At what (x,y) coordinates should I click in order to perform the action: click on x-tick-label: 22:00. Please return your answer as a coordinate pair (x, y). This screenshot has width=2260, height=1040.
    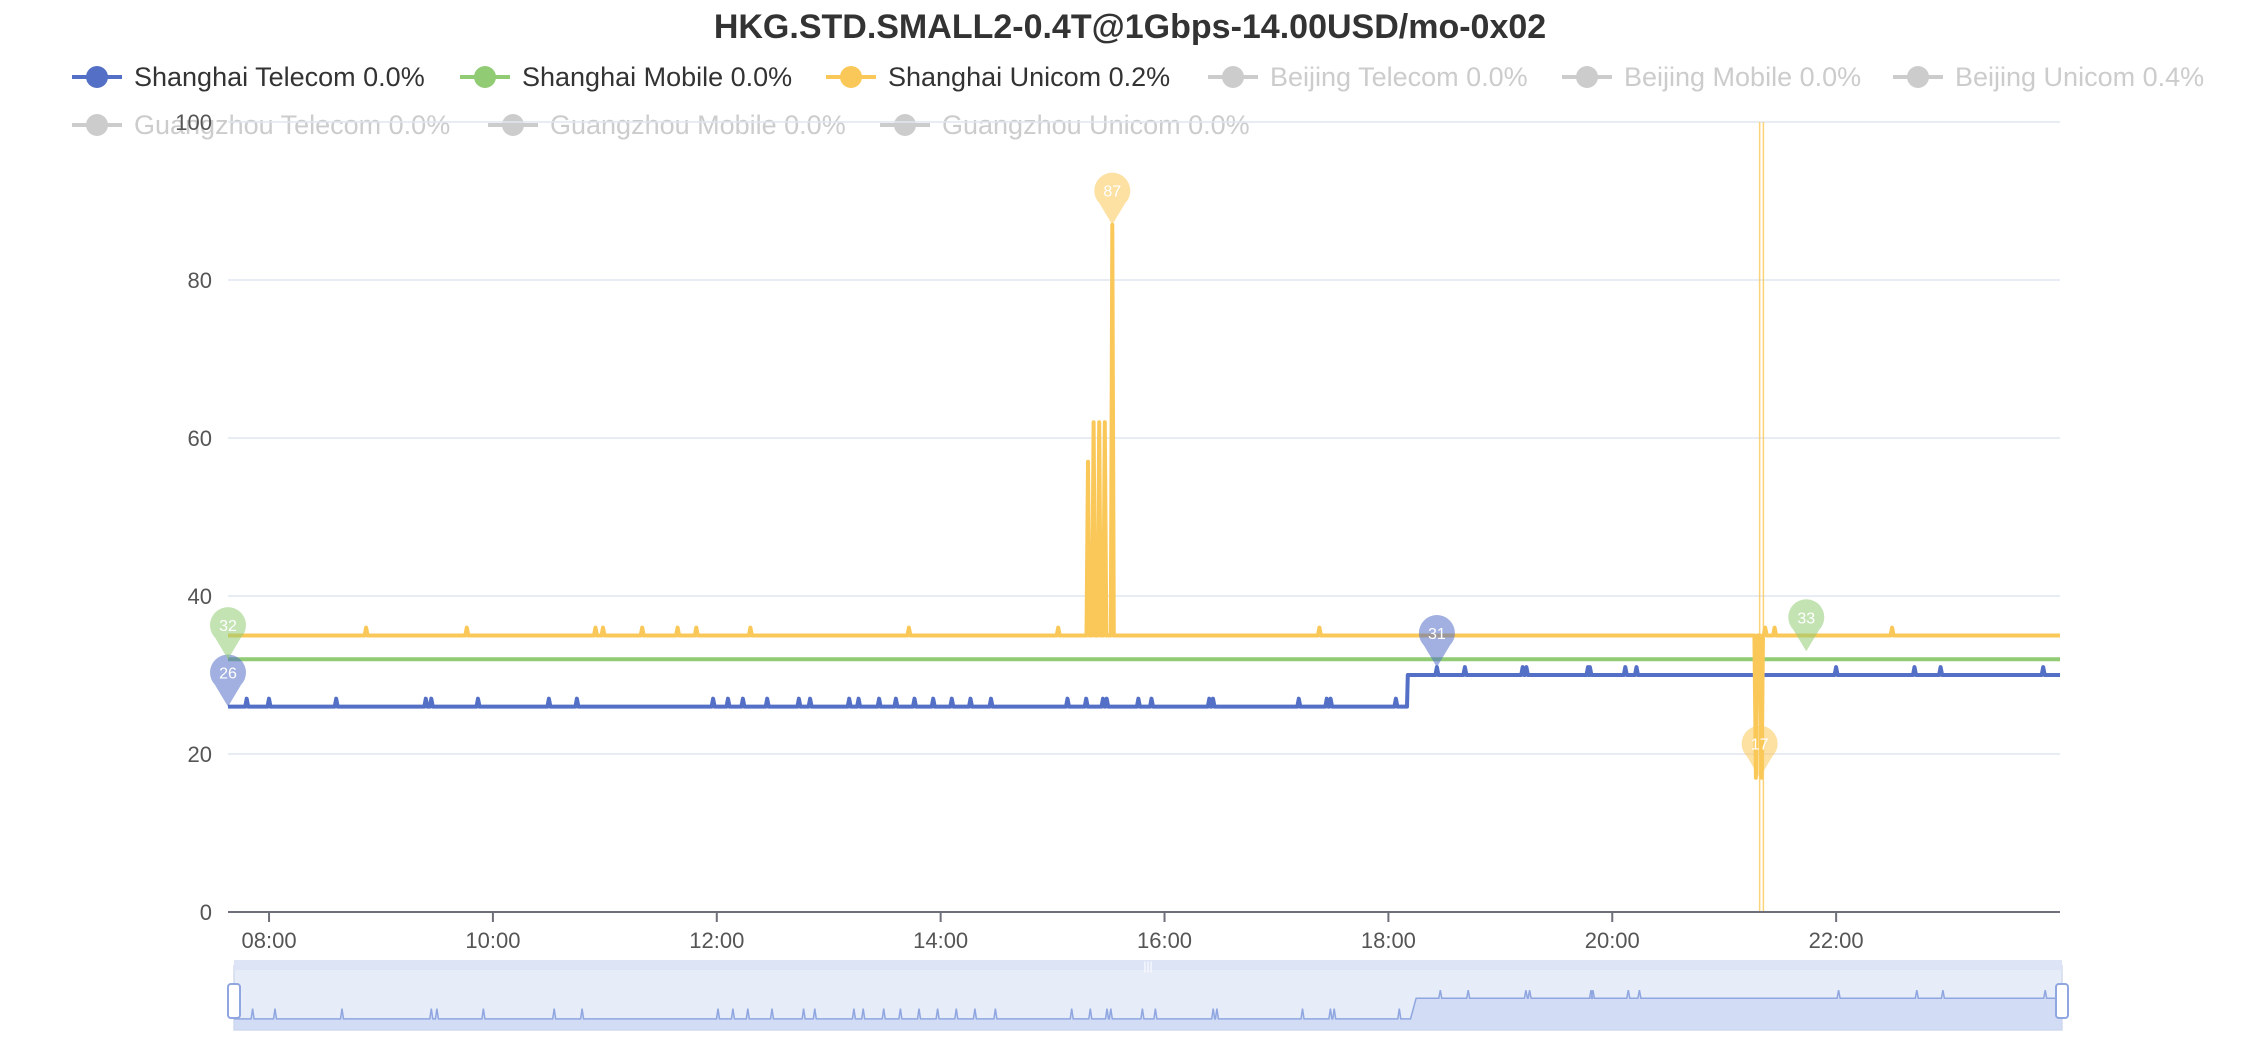
    Looking at the image, I should click on (1836, 940).